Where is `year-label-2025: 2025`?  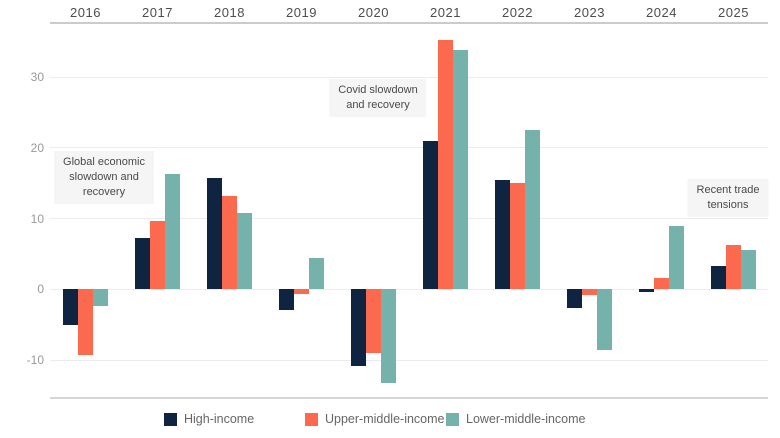 year-label-2025: 2025 is located at coordinates (733, 12).